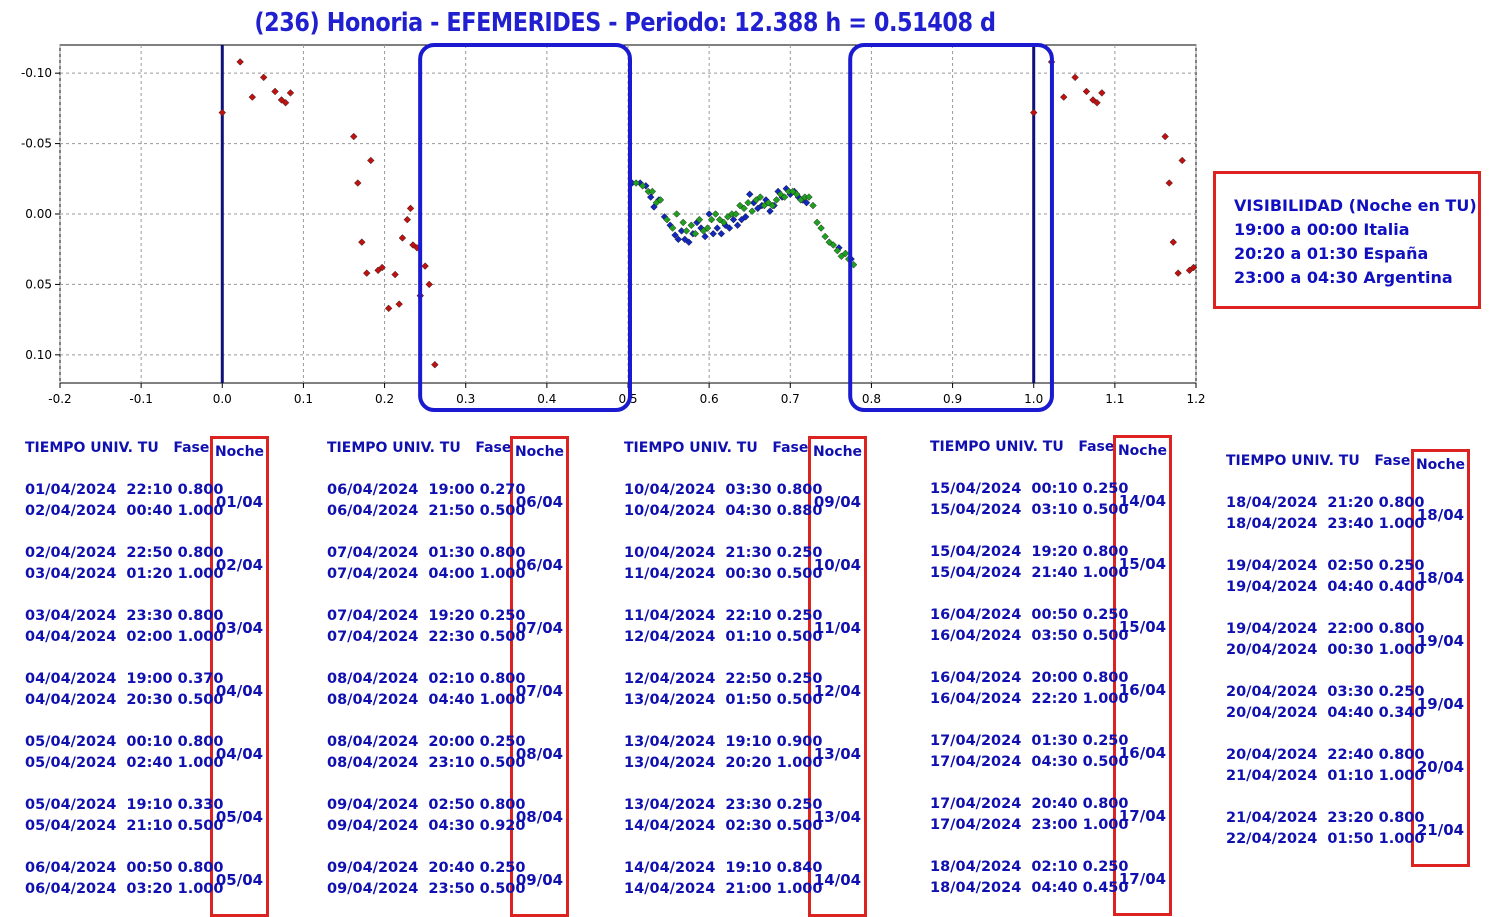  I want to click on noche-value: 07/04, so click(539, 628).